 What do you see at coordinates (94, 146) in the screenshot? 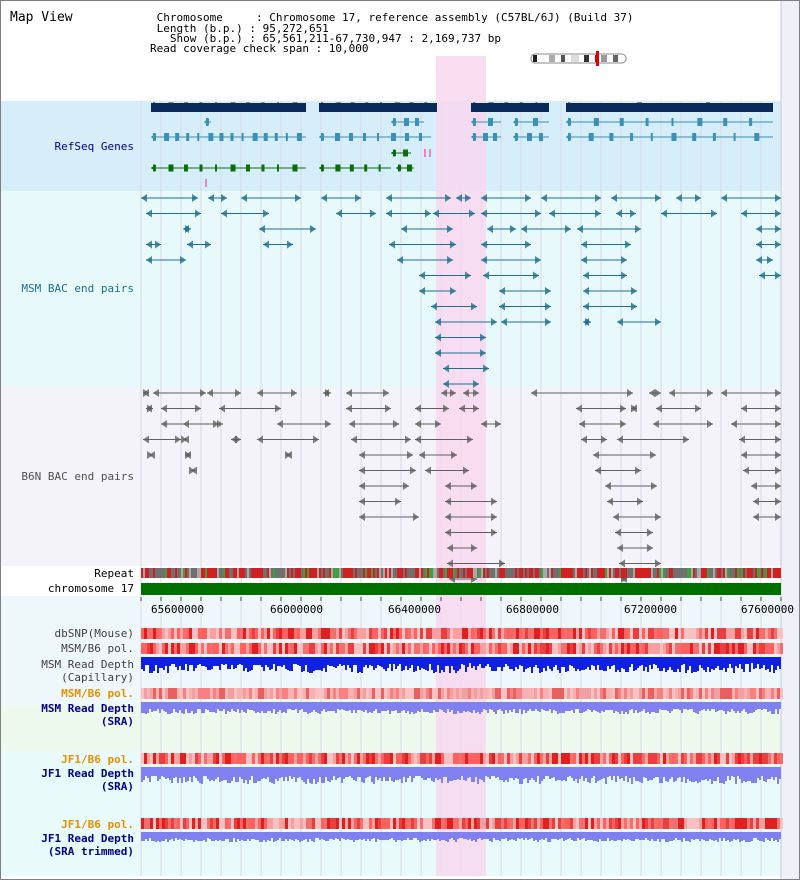
I see `refseq-genes-label: RefSeq Genes` at bounding box center [94, 146].